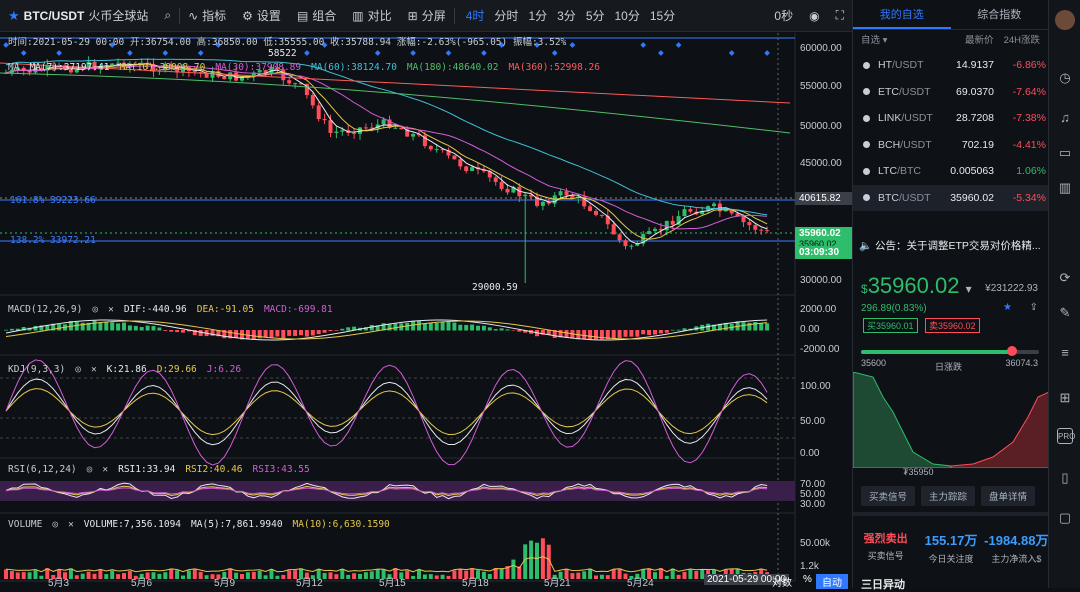  Describe the element at coordinates (78, 16) in the screenshot. I see `symbol-selector: ★ BTC/USDT 火币全球站` at that location.